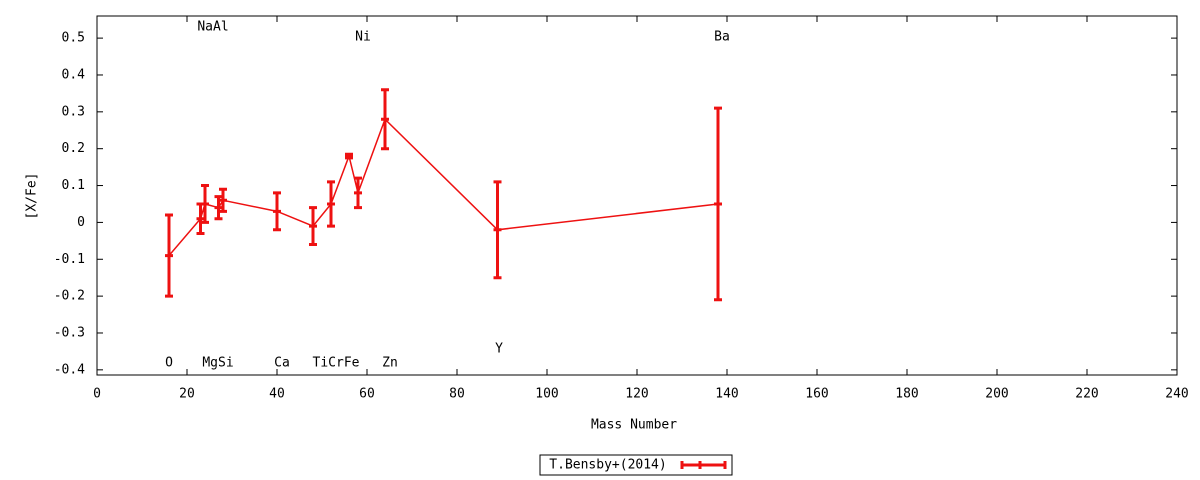 This screenshot has width=1200, height=480. I want to click on y-tick-label: 0.5, so click(73, 38).